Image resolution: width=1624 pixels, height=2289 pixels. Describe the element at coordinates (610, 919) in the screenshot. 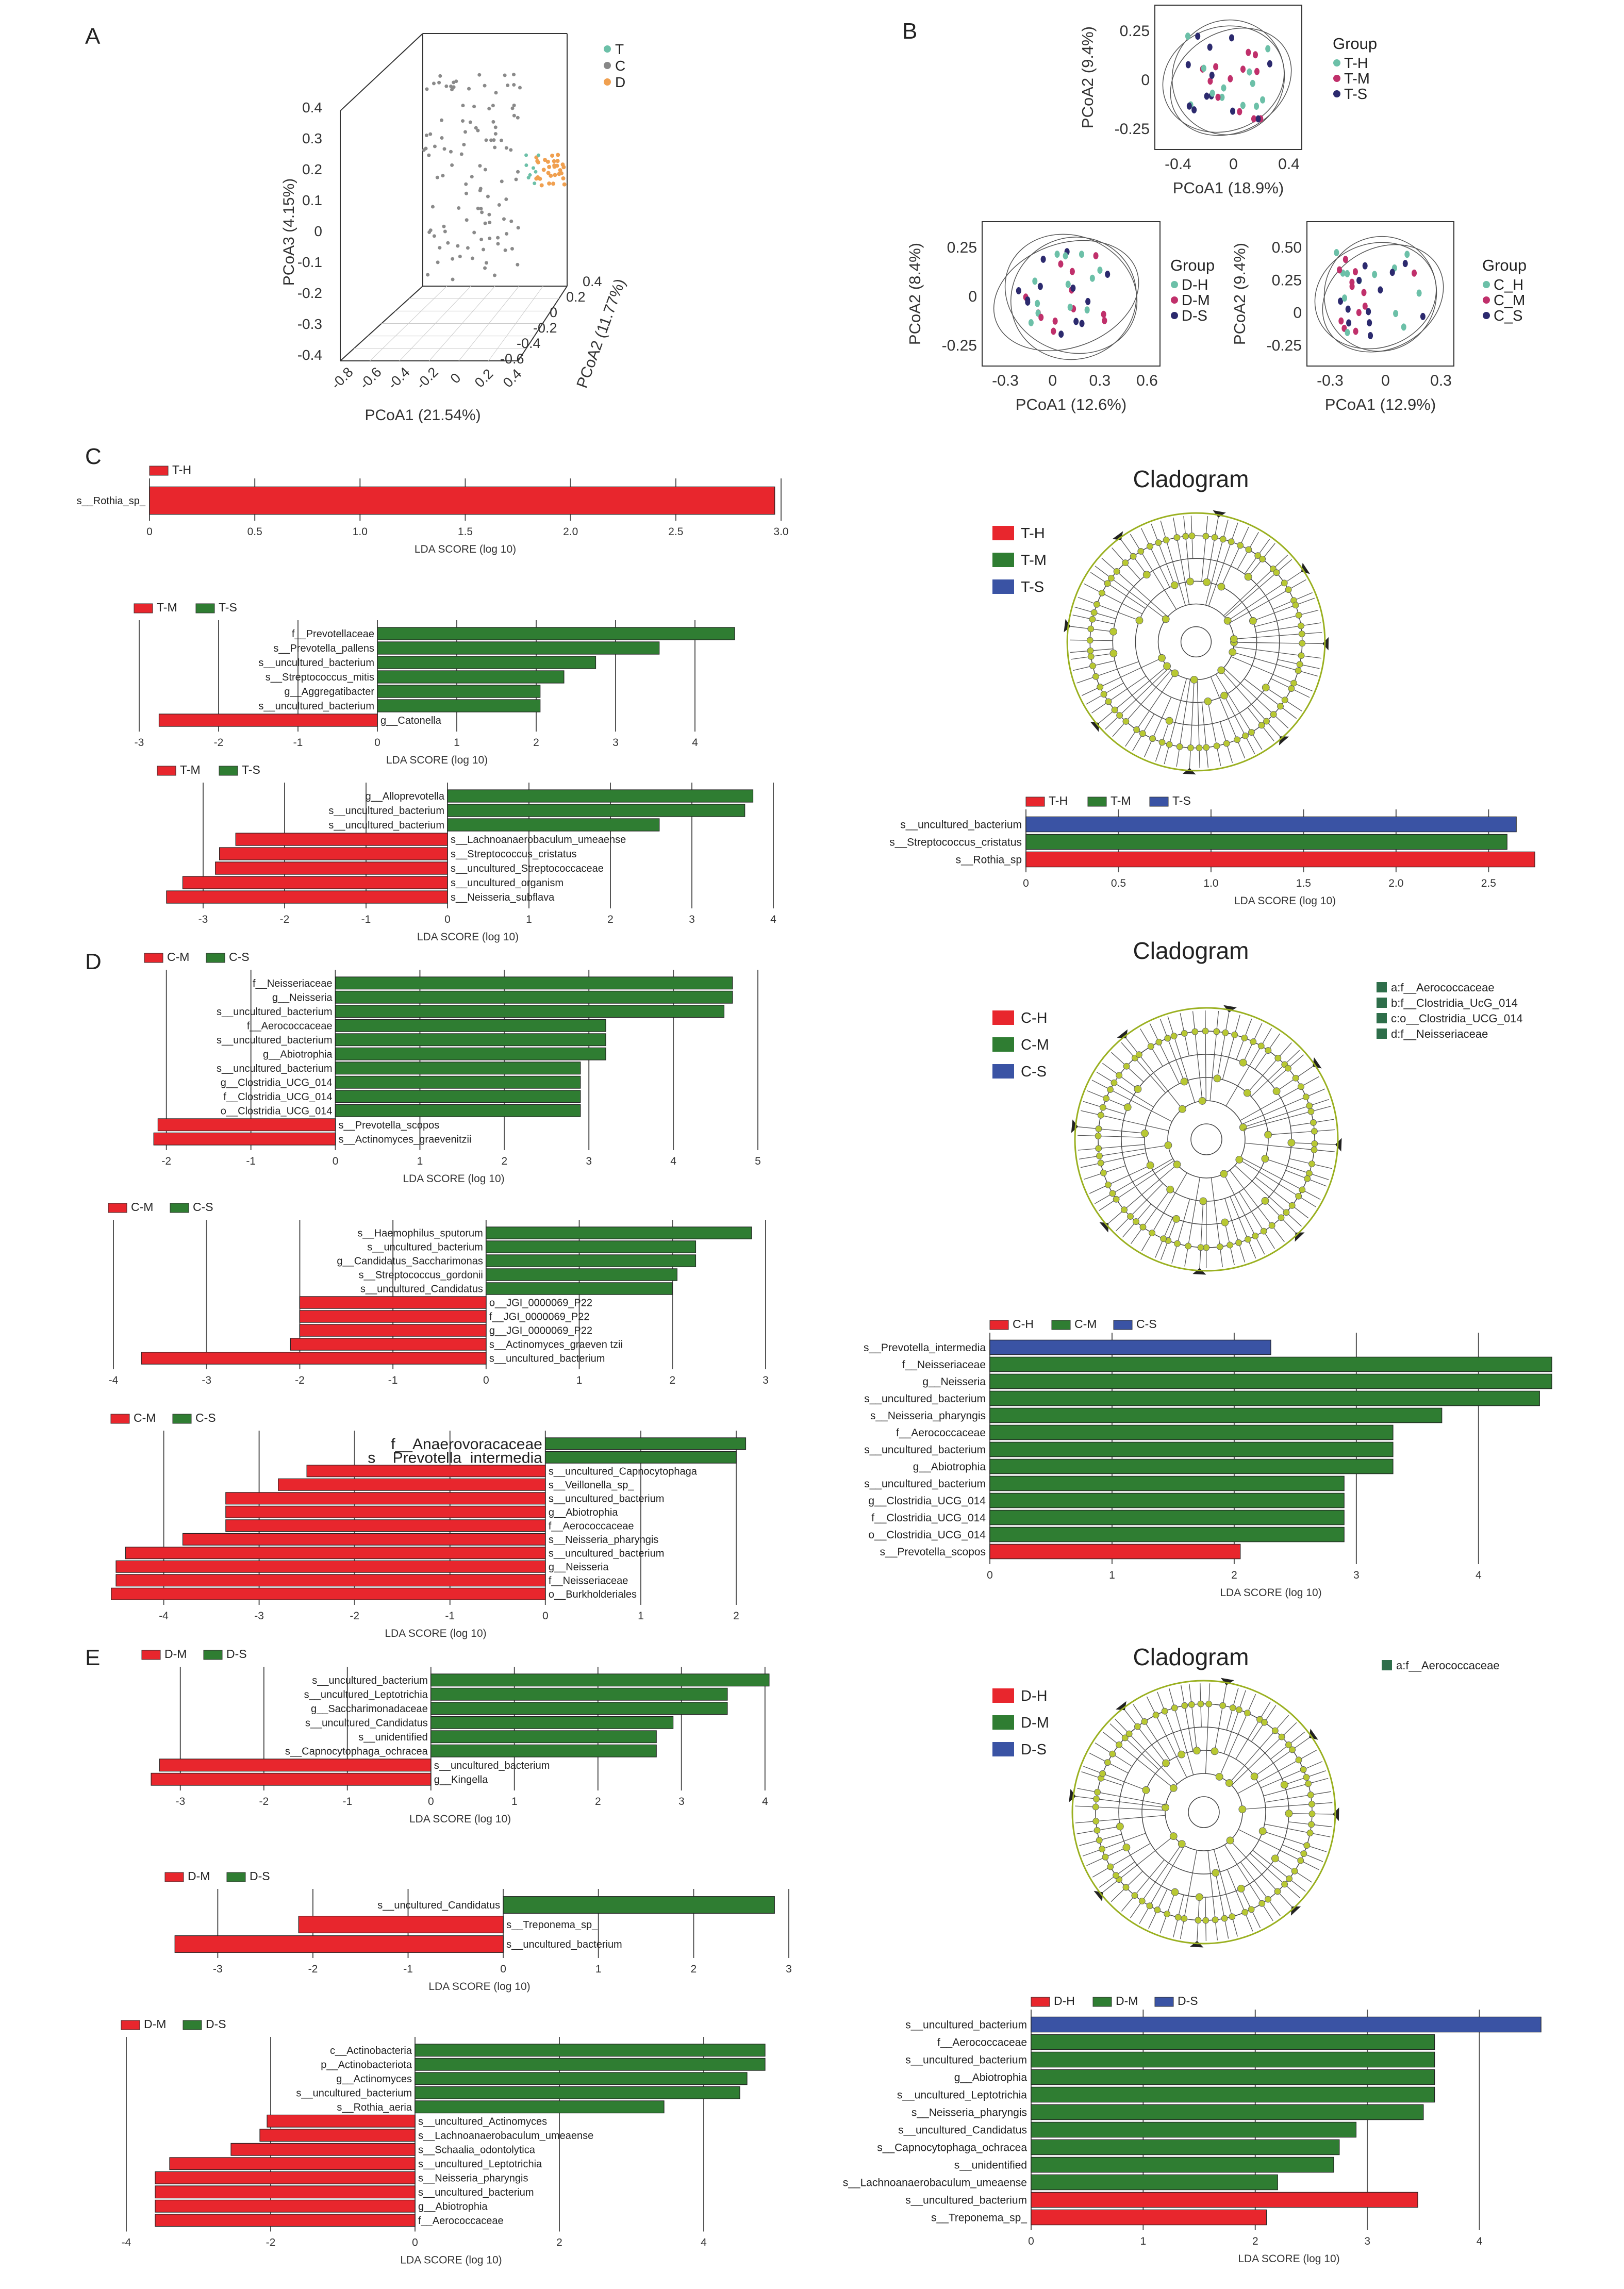

I see `tick-label: 2` at that location.